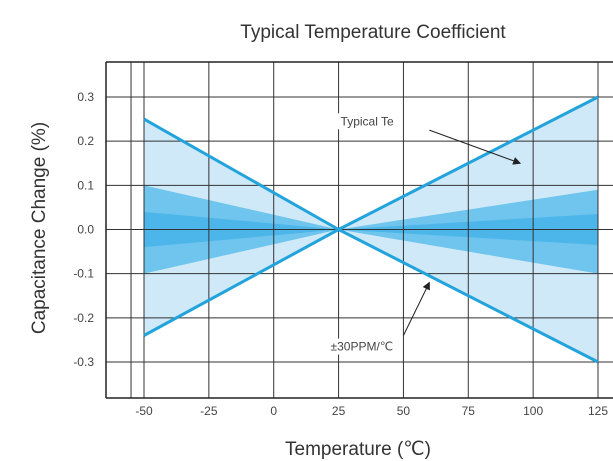 The image size is (613, 461). Describe the element at coordinates (475, 147) in the screenshot. I see `typical-te-arrow` at that location.